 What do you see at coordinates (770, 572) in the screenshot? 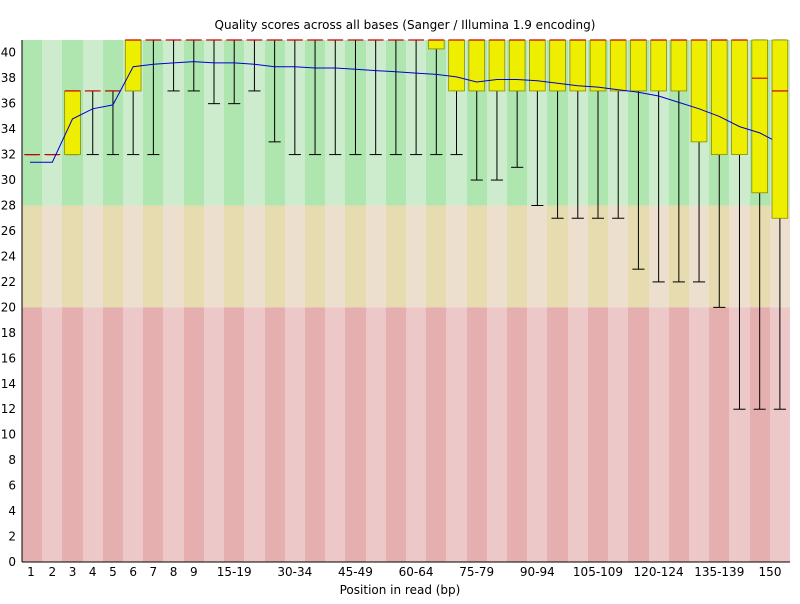
I see `x-tick-label: 150` at bounding box center [770, 572].